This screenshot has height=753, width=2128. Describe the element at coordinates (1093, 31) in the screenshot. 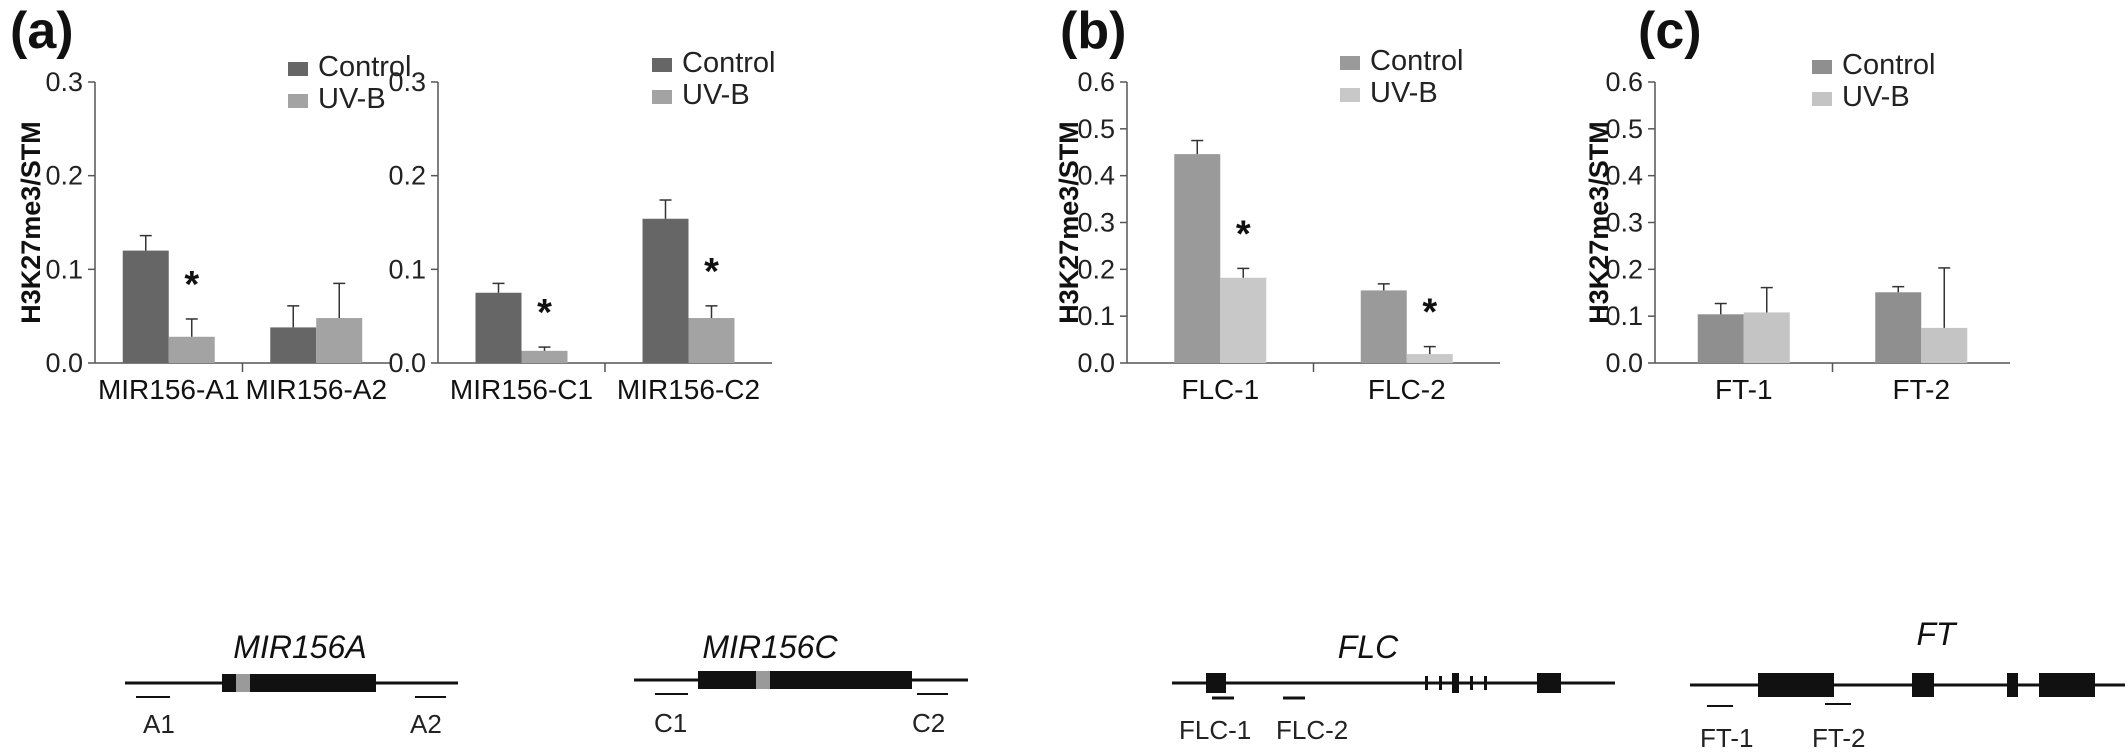

I see `panel-label-b: (b)` at that location.